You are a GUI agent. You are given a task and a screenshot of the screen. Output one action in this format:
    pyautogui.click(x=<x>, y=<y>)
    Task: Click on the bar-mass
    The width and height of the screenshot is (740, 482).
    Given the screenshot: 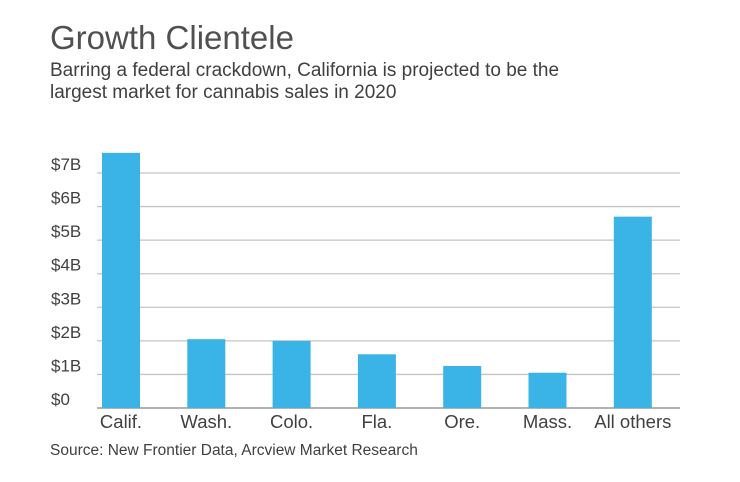 What is the action you would take?
    pyautogui.click(x=547, y=390)
    